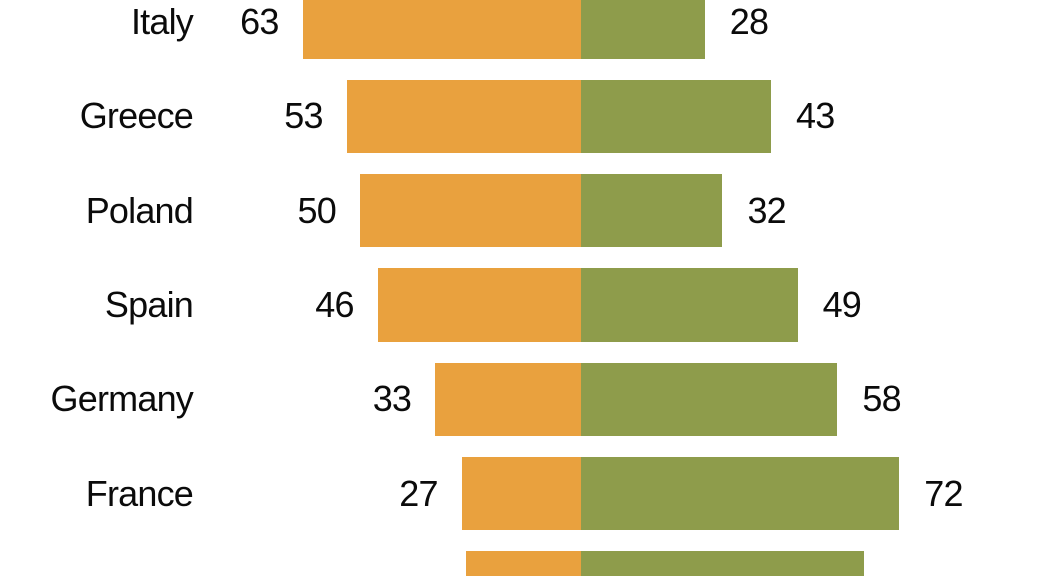 This screenshot has height=576, width=1038. What do you see at coordinates (334, 304) in the screenshot?
I see `left-value-label: 46` at bounding box center [334, 304].